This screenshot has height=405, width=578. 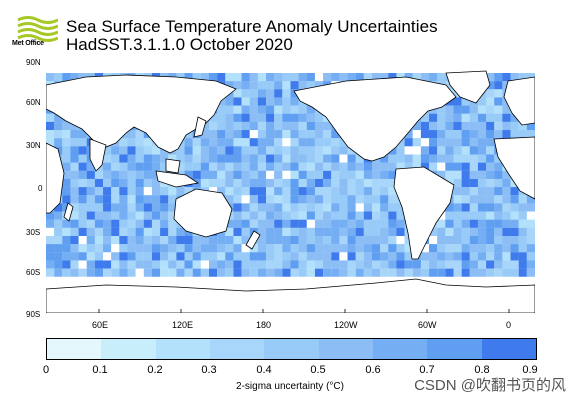 I want to click on colorbar-tick: 0.3, so click(x=209, y=370).